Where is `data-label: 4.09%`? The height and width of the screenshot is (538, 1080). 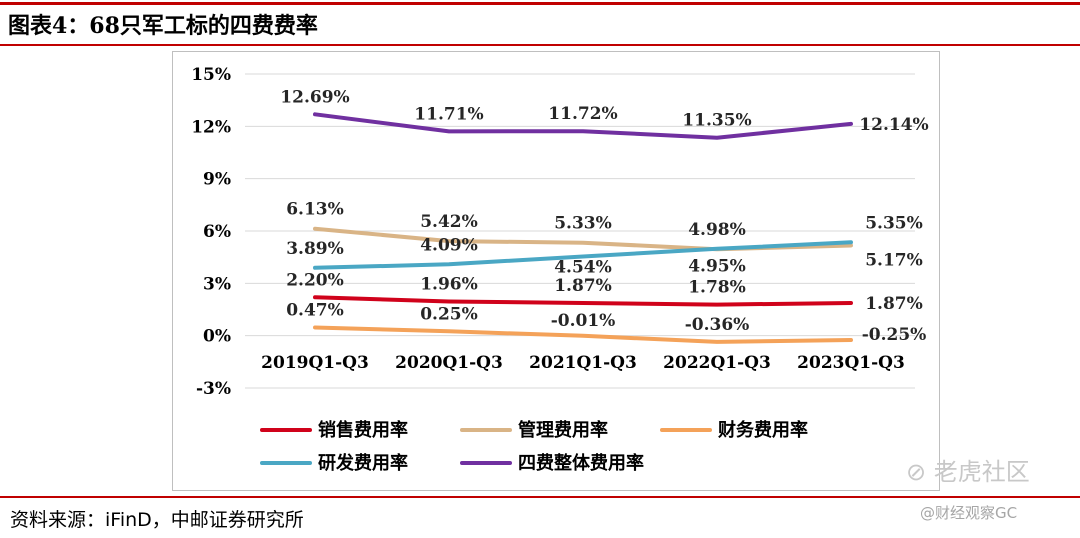 data-label: 4.09% is located at coordinates (449, 245).